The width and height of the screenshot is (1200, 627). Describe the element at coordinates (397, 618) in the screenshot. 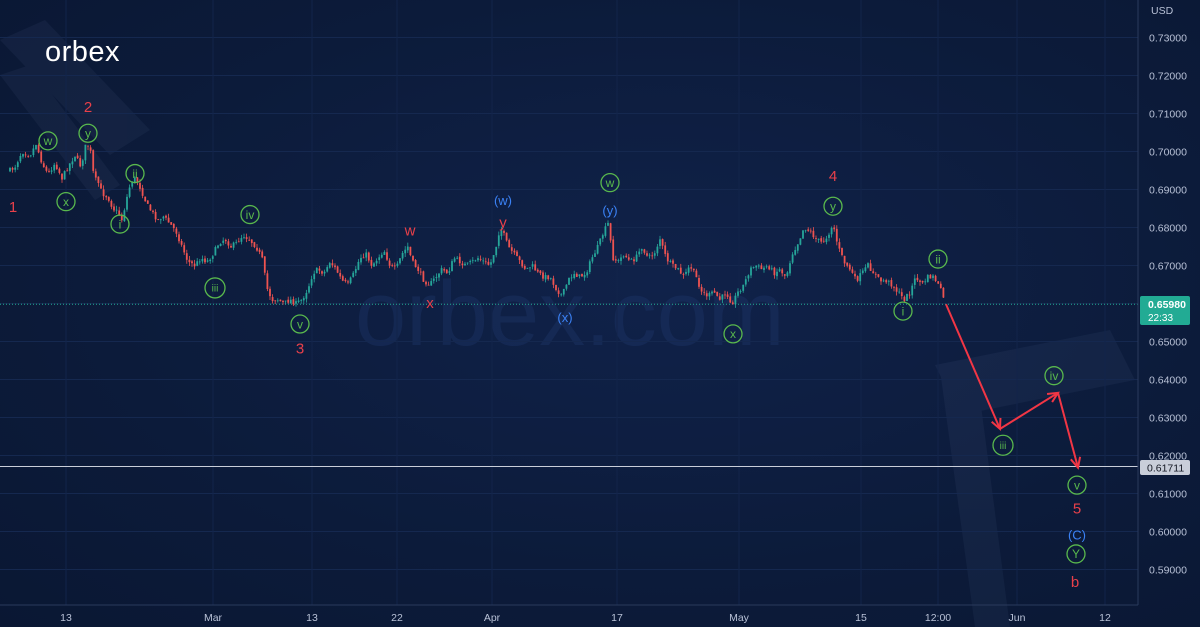

I see `x-tick-label: 22` at that location.